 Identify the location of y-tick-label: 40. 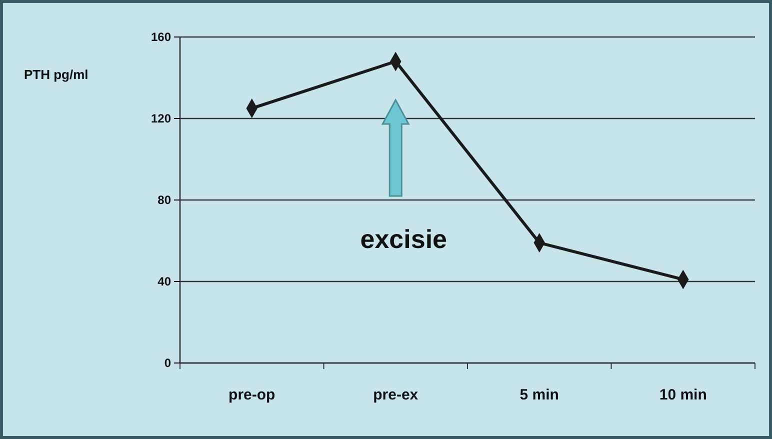
(165, 281).